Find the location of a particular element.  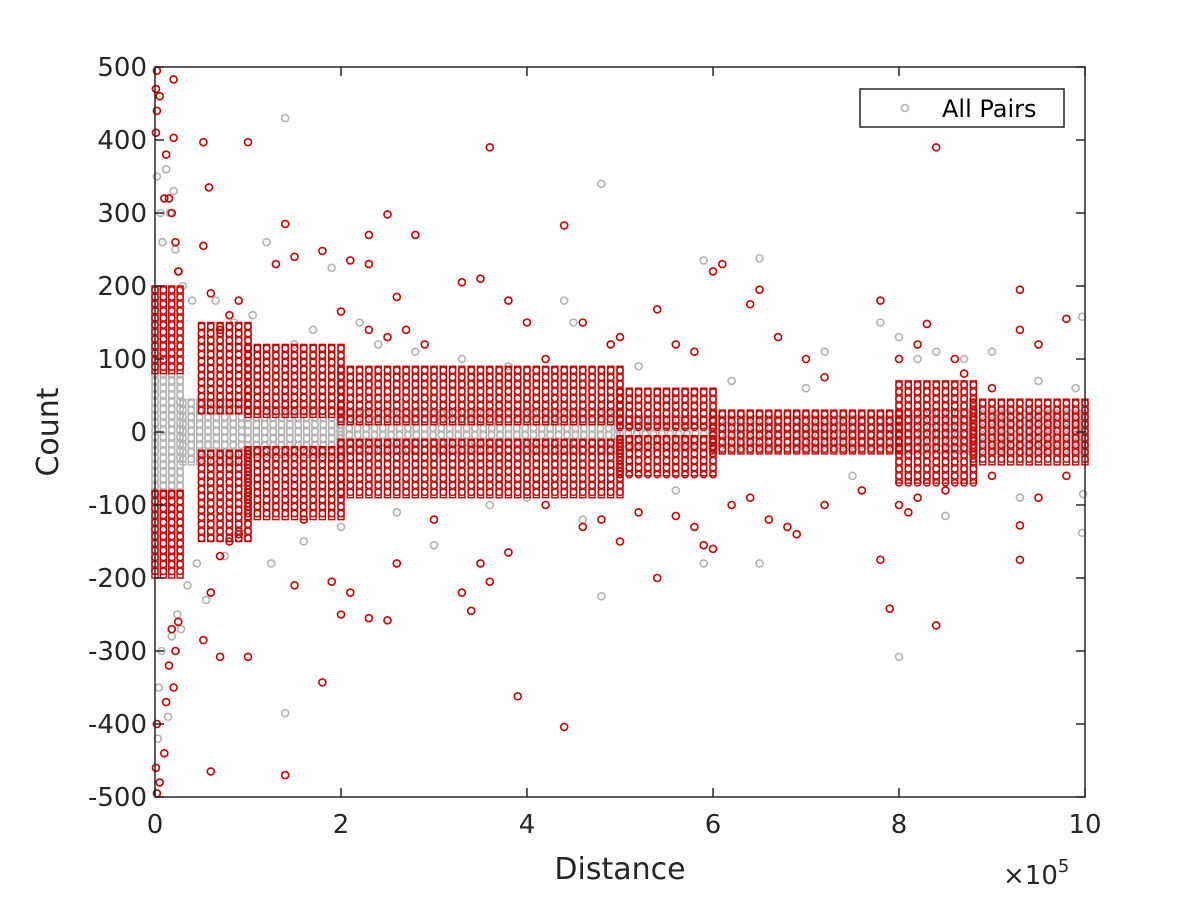

x-axis-label: Distance is located at coordinates (619, 869).